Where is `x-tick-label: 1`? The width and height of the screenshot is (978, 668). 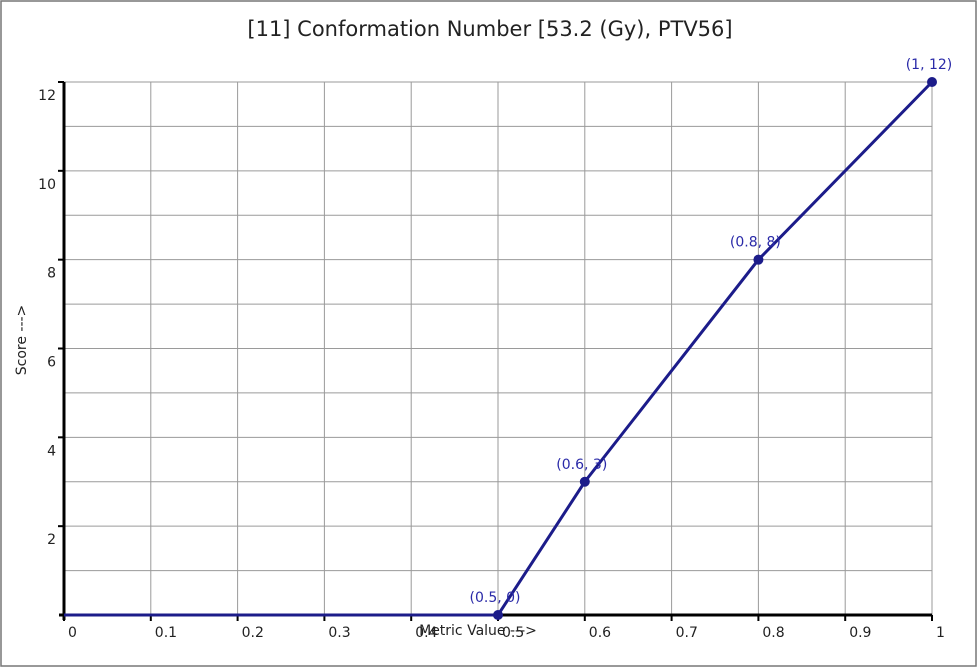
x-tick-label: 1 is located at coordinates (940, 633).